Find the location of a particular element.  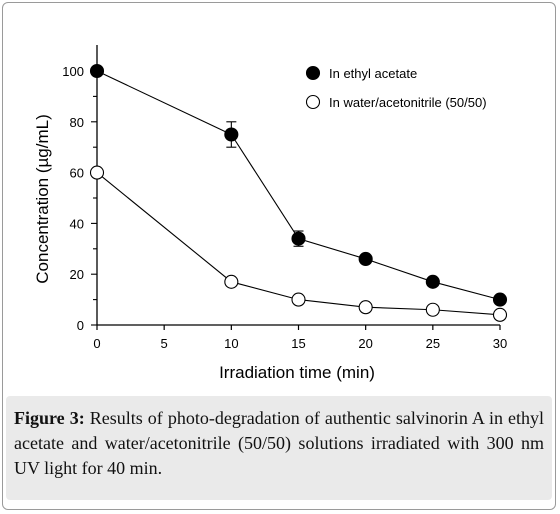

x-axis-label: Irradiation time (min) is located at coordinates (297, 372).